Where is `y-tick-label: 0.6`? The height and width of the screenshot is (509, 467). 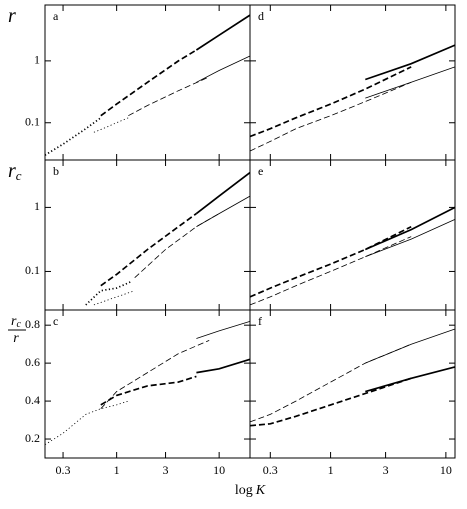 y-tick-label: 0.6 is located at coordinates (32, 362).